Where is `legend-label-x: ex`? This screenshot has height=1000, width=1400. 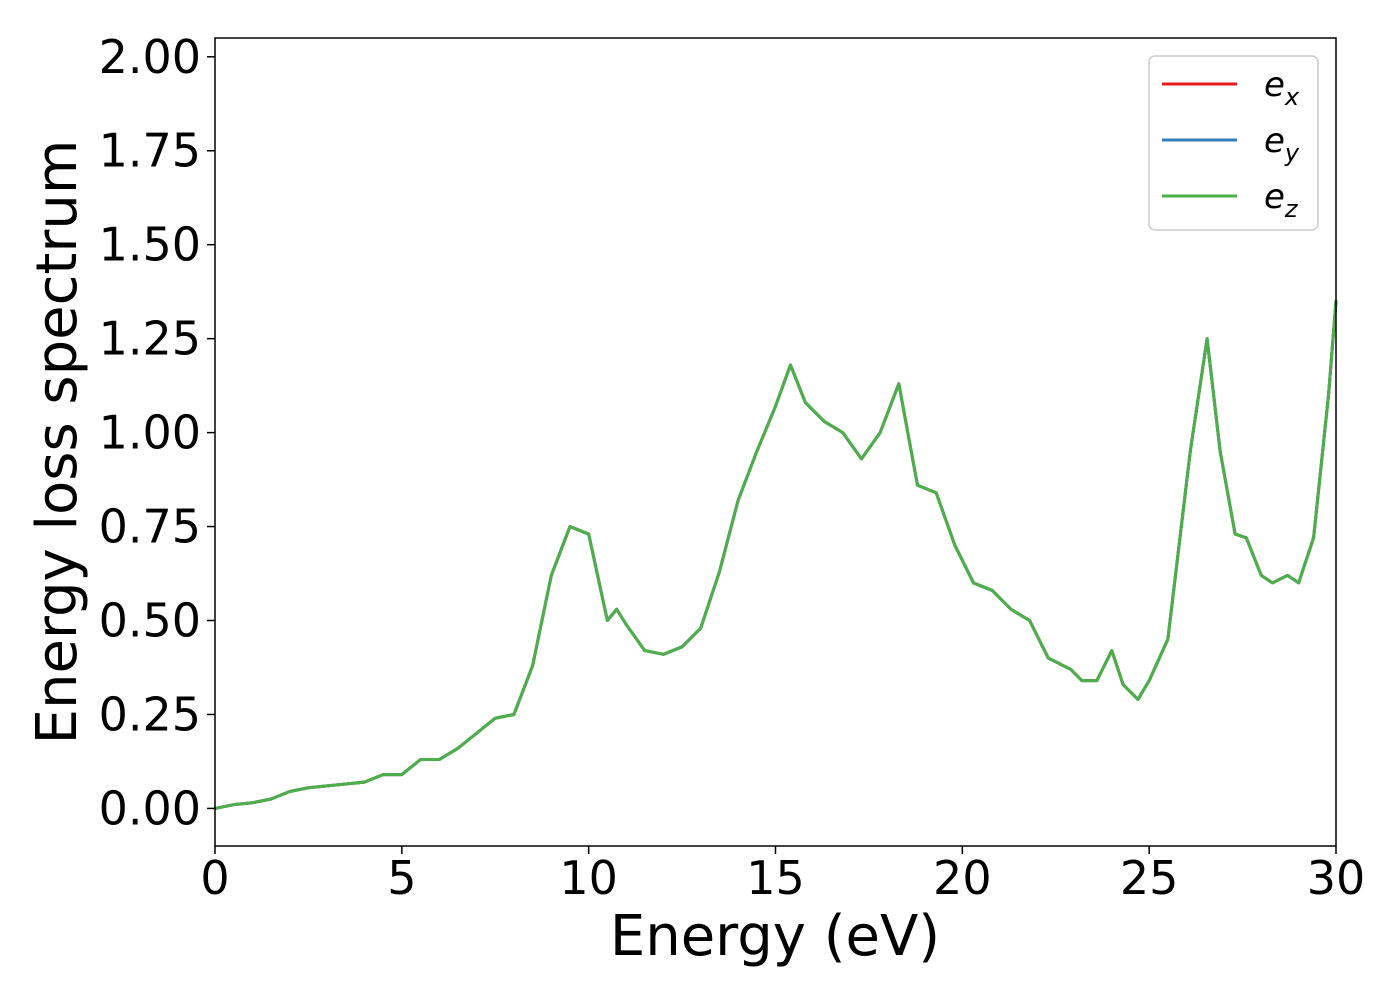
legend-label-x: ex is located at coordinates (1282, 88).